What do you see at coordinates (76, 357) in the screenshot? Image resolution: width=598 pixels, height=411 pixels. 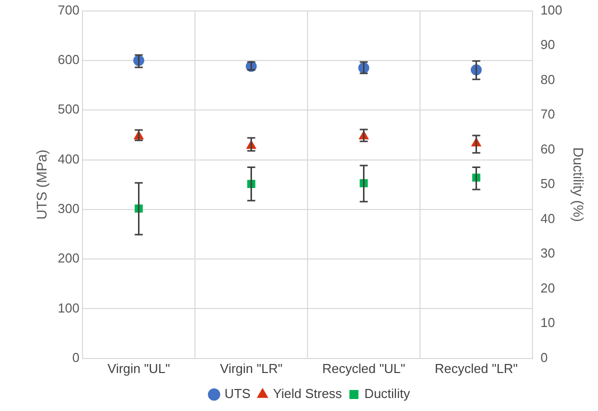 I see `y-tick-label: 0` at bounding box center [76, 357].